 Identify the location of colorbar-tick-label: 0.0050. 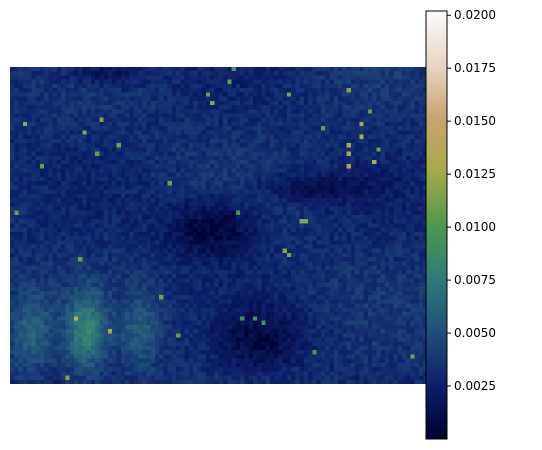
(475, 333).